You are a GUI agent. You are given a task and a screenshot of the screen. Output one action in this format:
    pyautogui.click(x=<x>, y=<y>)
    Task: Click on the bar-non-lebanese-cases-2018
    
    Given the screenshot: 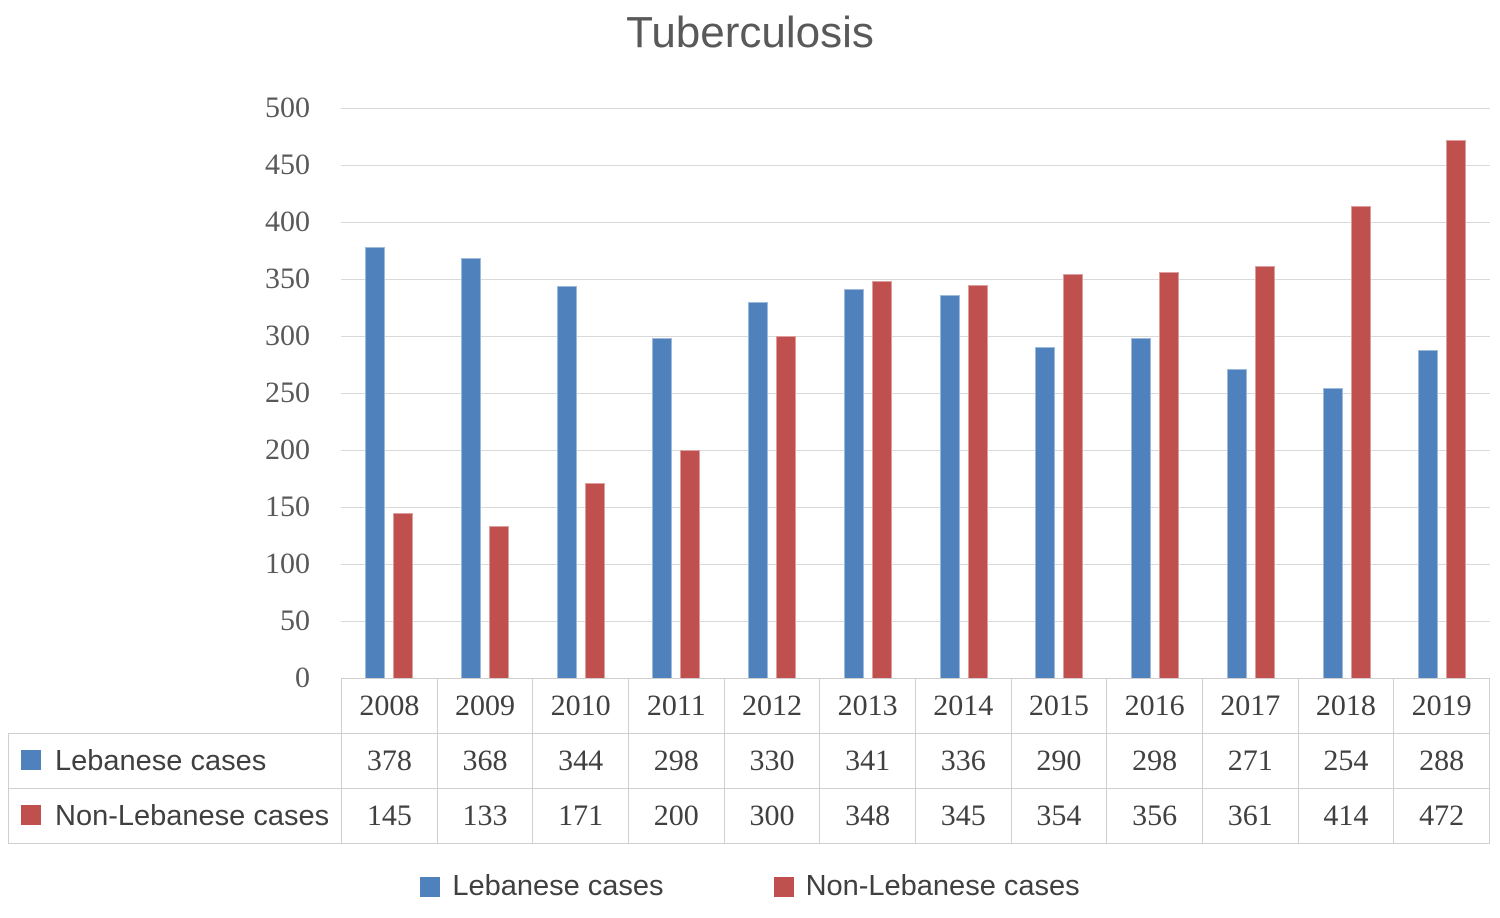 What is the action you would take?
    pyautogui.click(x=1360, y=442)
    